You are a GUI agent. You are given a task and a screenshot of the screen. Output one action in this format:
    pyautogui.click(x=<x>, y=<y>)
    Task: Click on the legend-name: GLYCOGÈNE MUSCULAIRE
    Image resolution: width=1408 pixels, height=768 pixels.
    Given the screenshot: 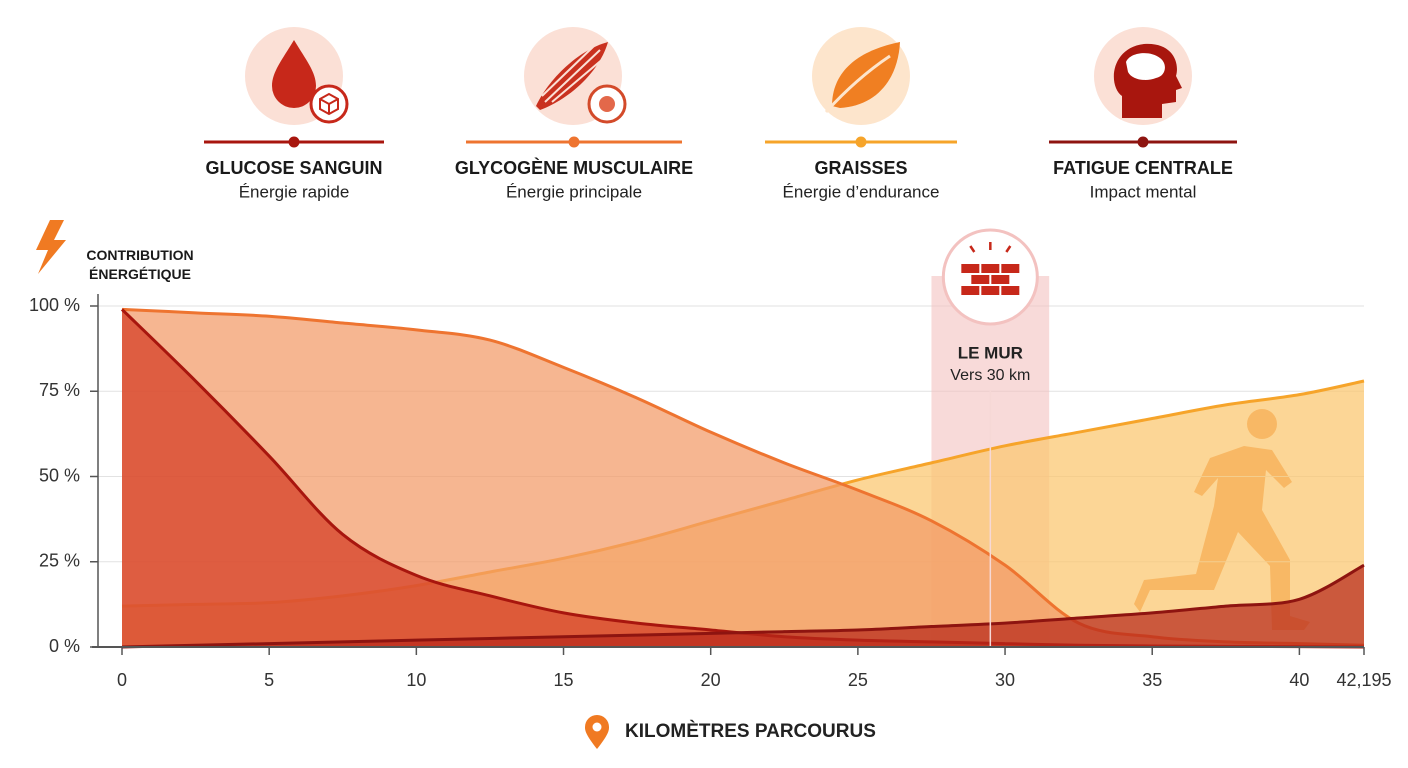 What is the action you would take?
    pyautogui.click(x=574, y=167)
    